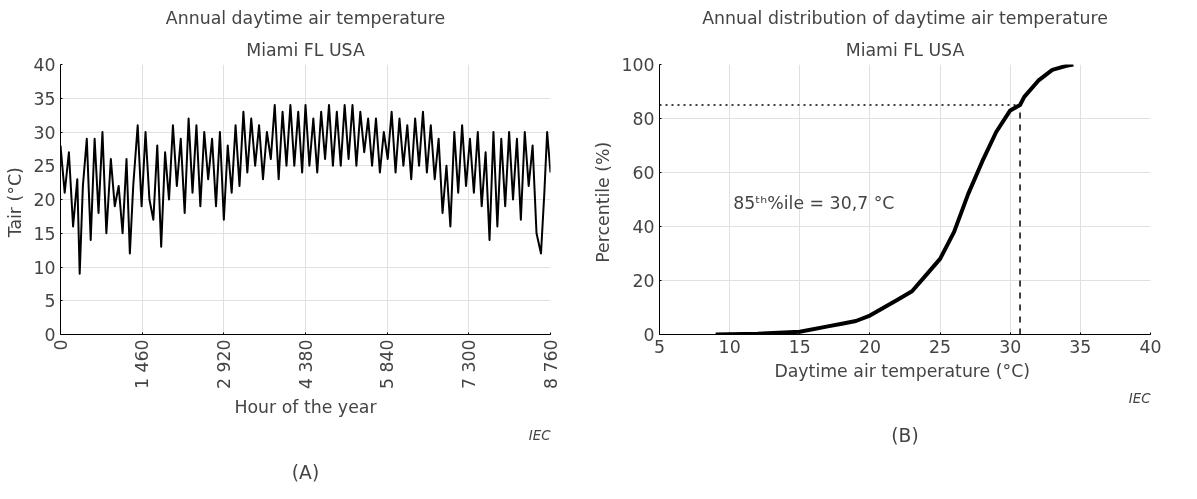  Describe the element at coordinates (223, 364) in the screenshot. I see `x-tick-label: 2 920` at that location.